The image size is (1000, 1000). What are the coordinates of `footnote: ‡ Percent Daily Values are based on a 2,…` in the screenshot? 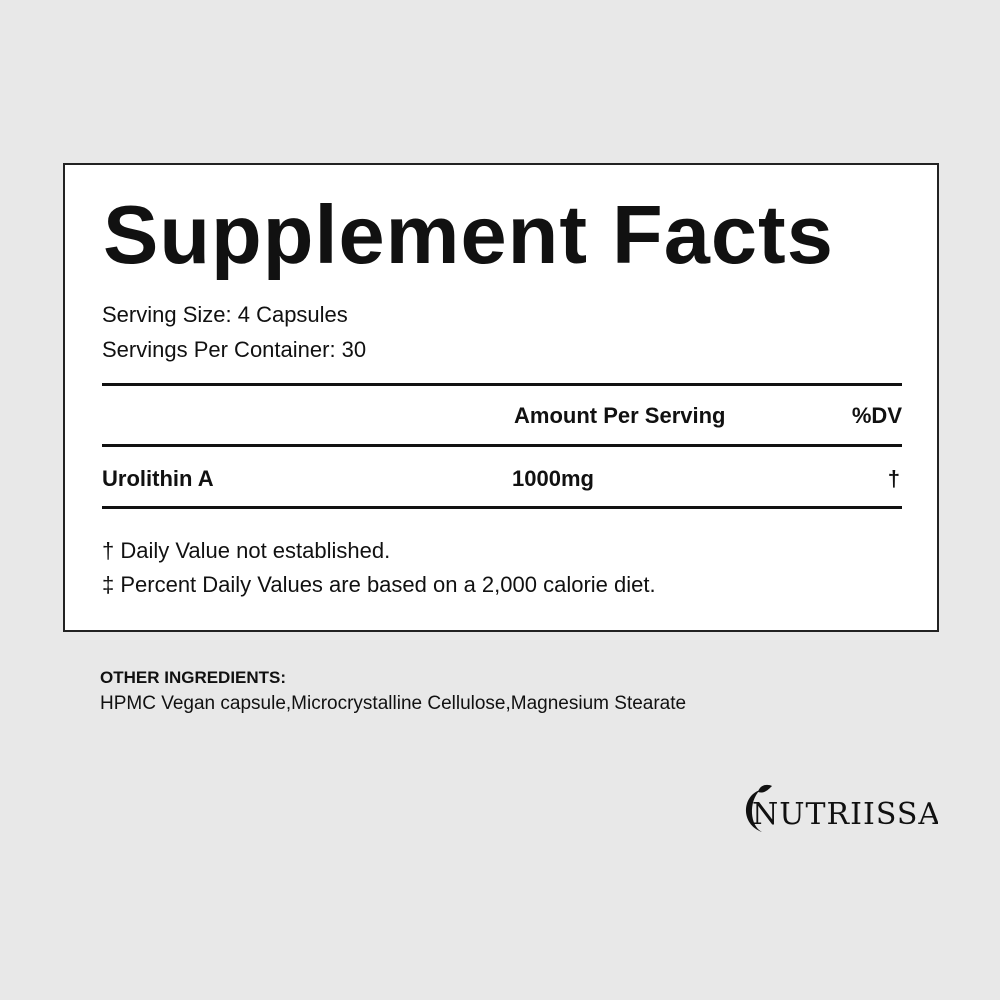 It's located at (379, 584).